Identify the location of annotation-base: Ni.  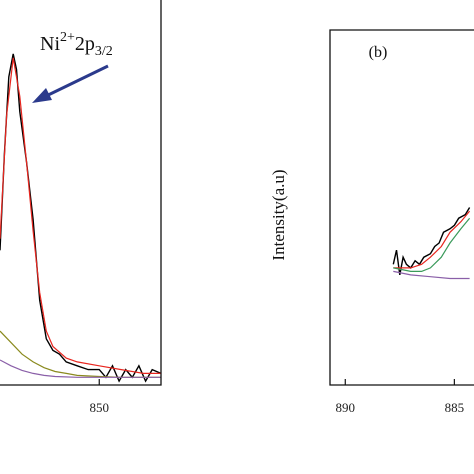
(50, 44).